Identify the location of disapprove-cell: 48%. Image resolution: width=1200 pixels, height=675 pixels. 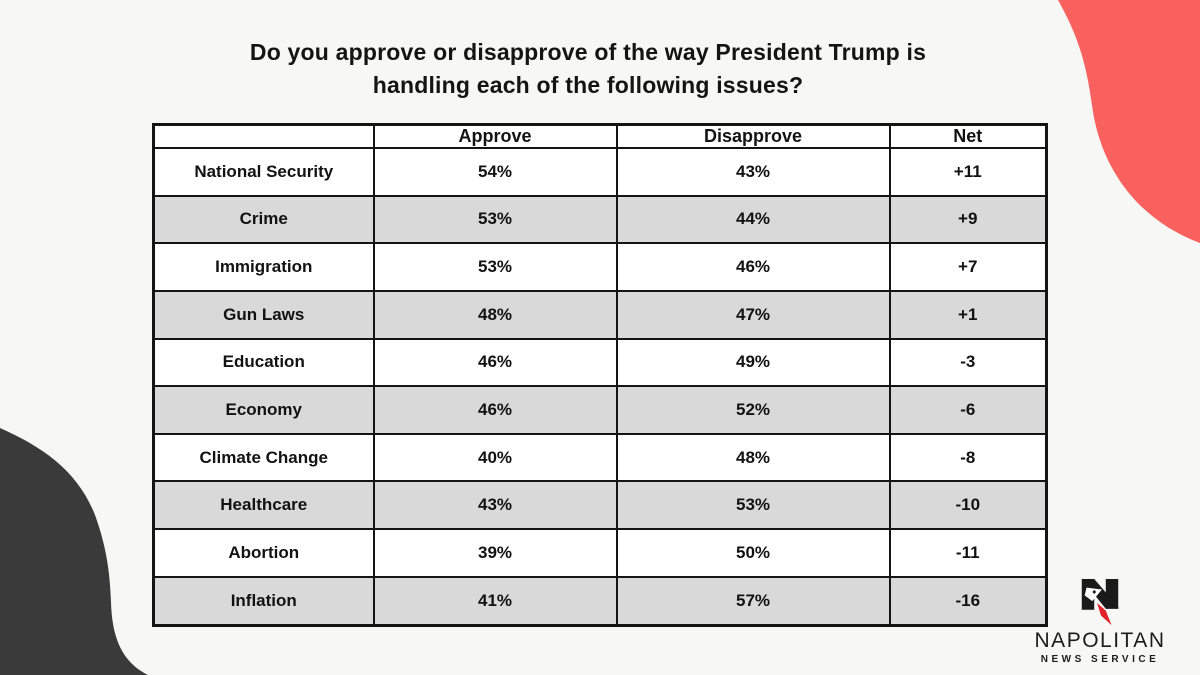
(753, 457).